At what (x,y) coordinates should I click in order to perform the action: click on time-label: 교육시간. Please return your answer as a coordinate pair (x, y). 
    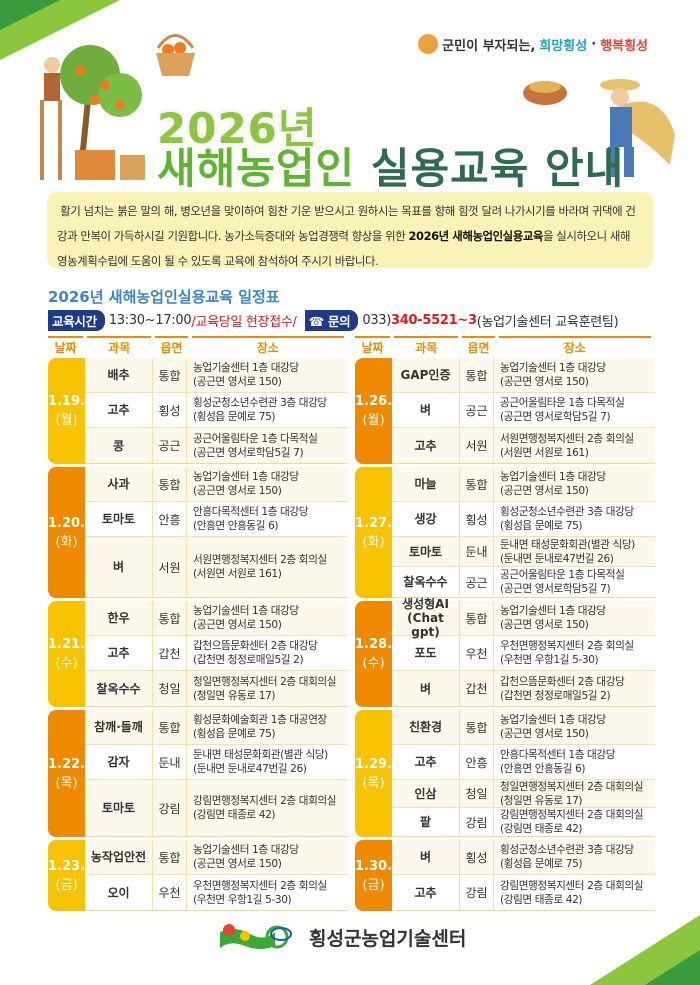
    Looking at the image, I should click on (76, 320).